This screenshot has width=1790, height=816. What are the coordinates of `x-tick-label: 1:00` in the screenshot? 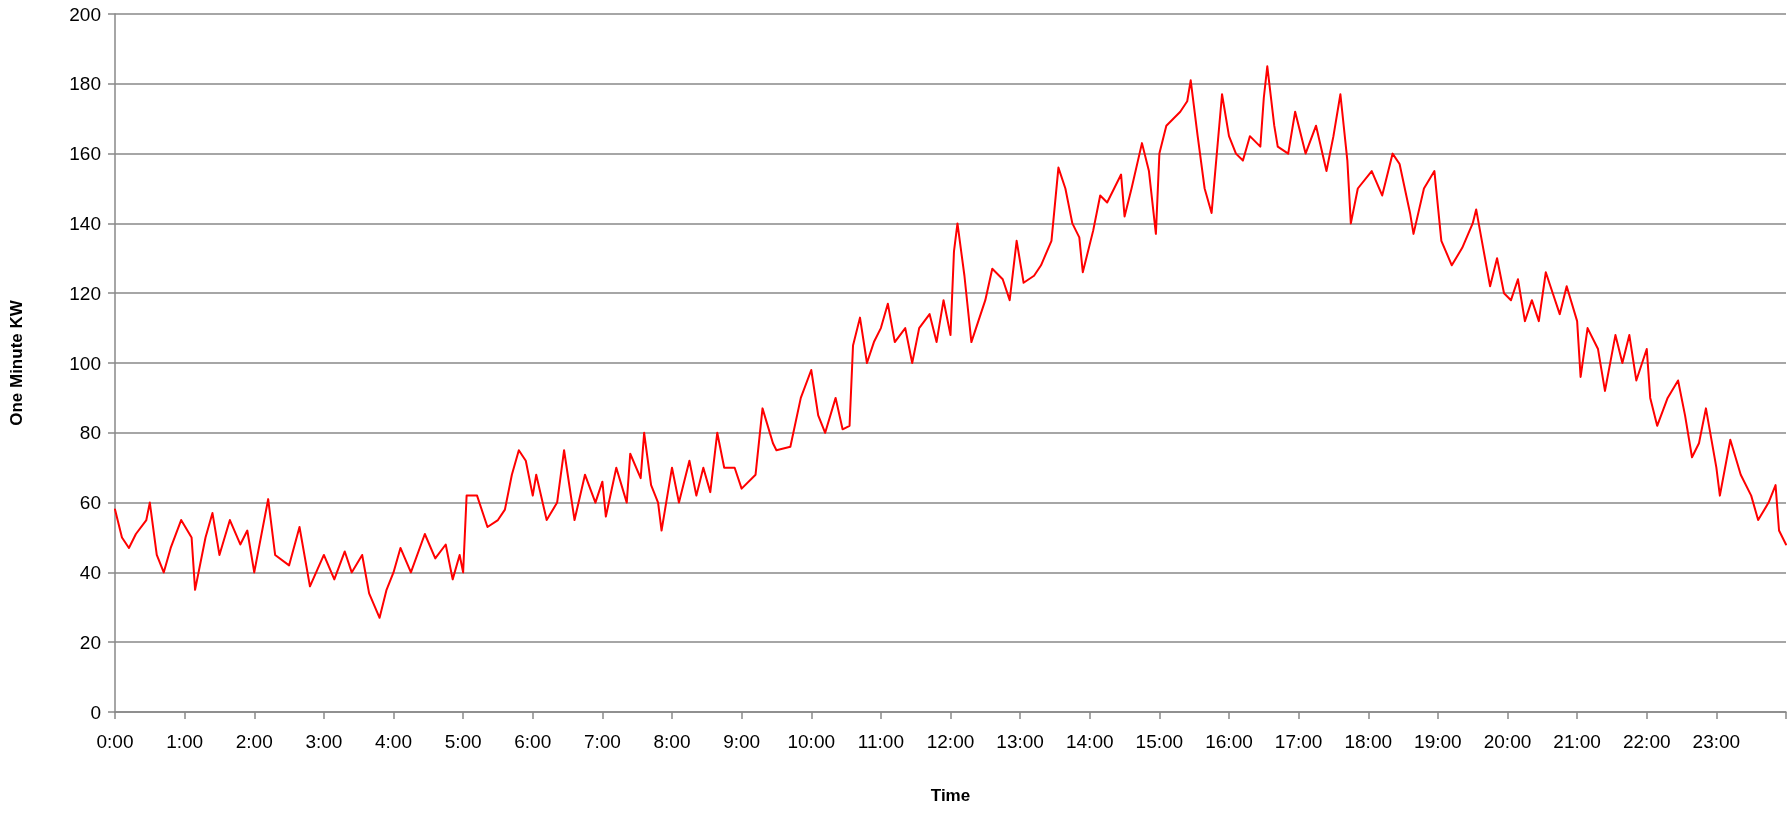 It's located at (185, 741).